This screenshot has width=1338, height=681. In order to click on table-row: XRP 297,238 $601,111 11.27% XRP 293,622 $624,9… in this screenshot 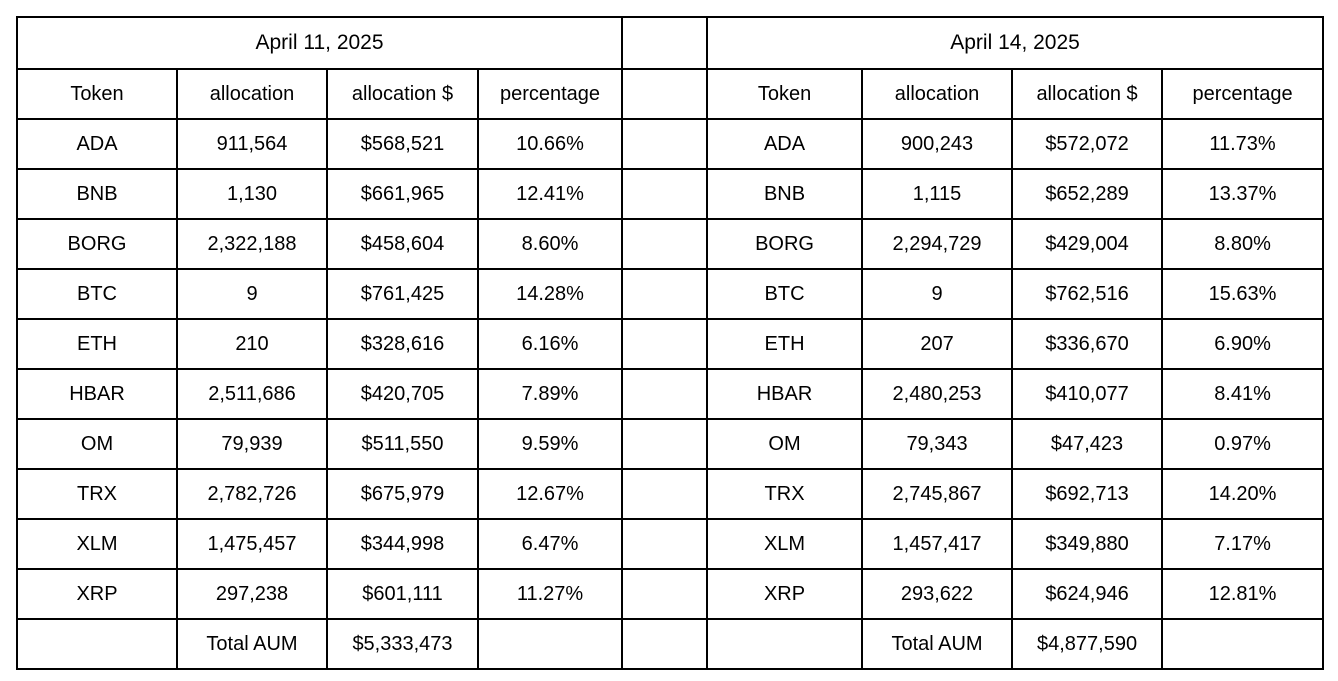, I will do `click(670, 594)`.